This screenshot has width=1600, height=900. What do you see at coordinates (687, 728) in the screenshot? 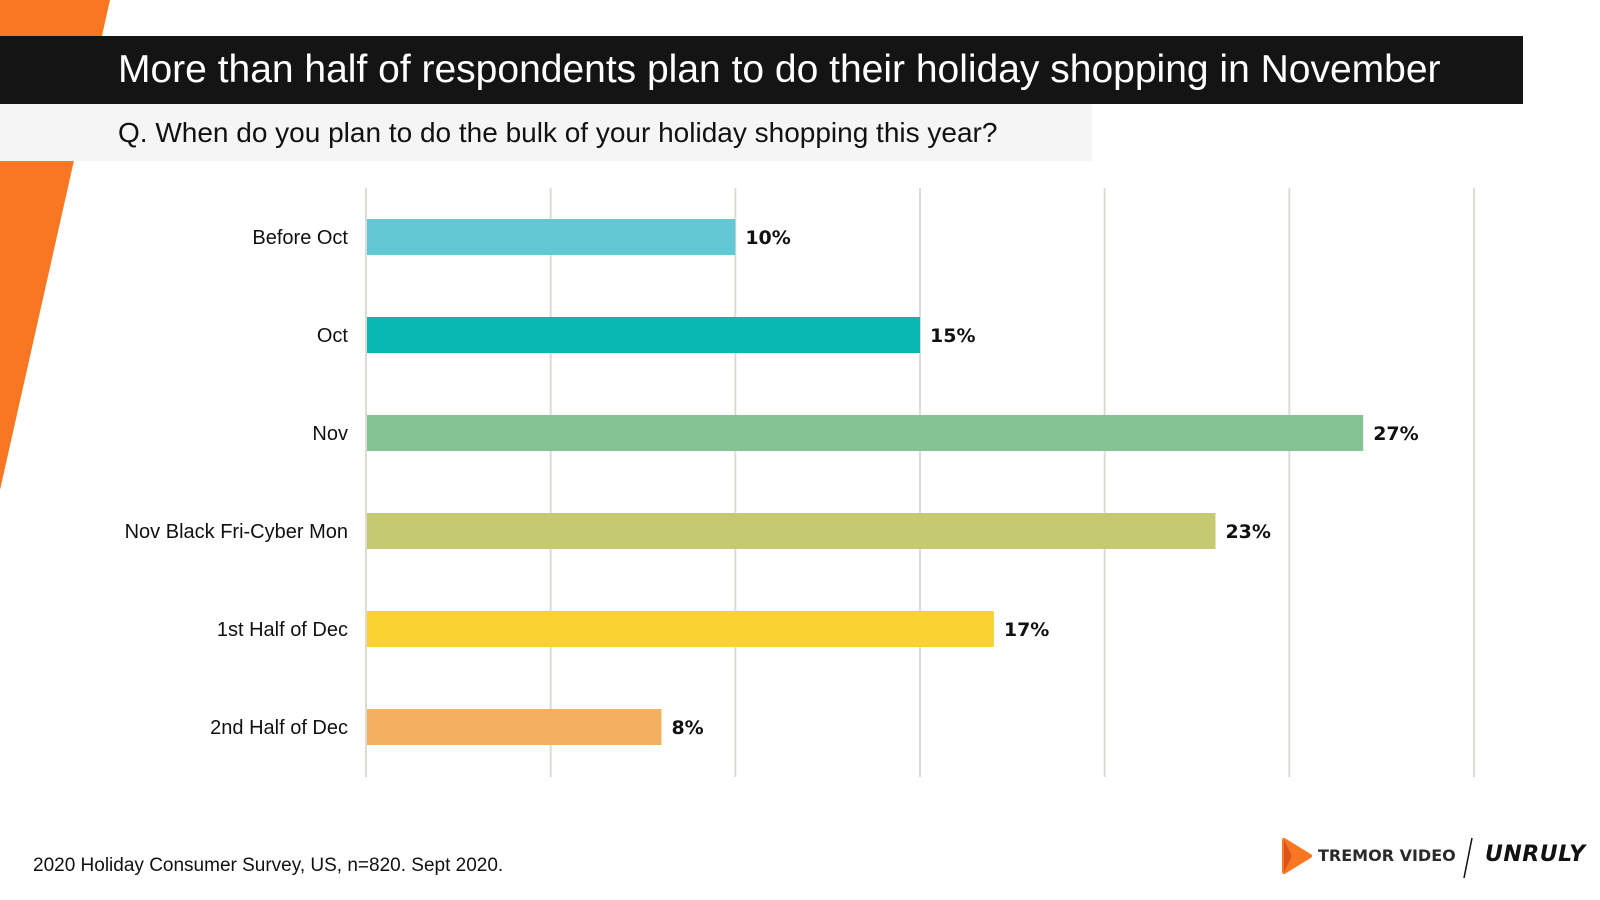
I see `value-label: 8%` at bounding box center [687, 728].